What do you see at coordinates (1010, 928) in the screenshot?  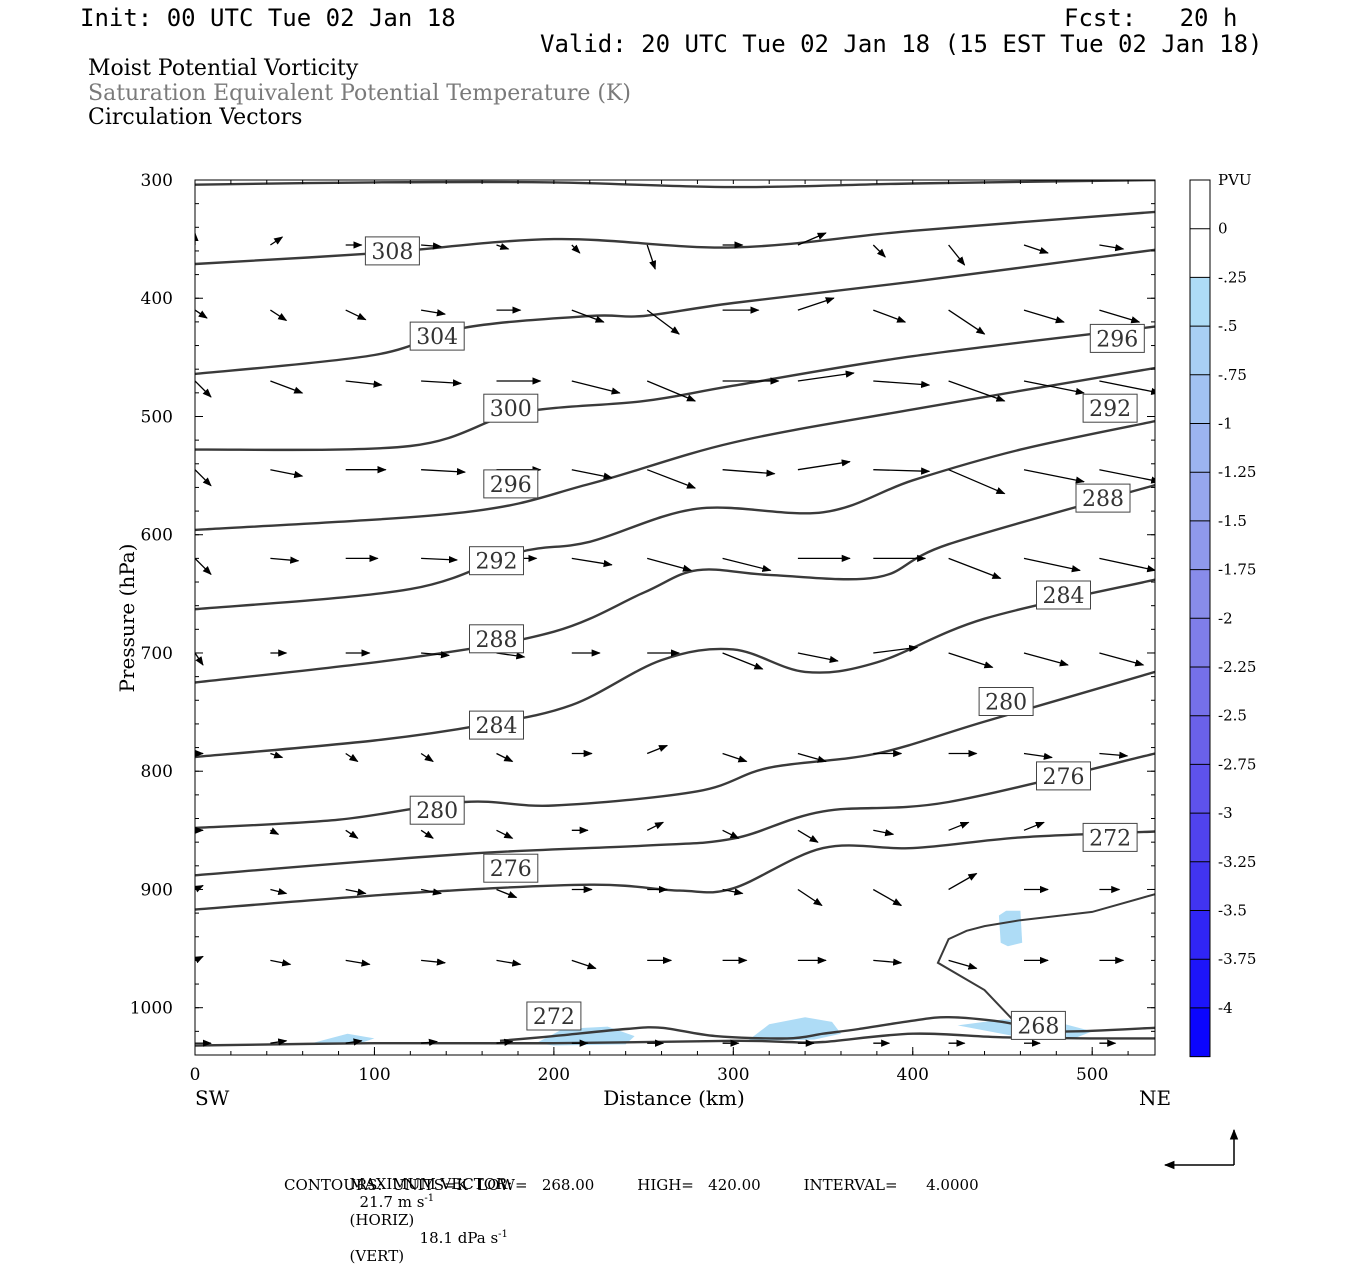 I see `pv-region` at bounding box center [1010, 928].